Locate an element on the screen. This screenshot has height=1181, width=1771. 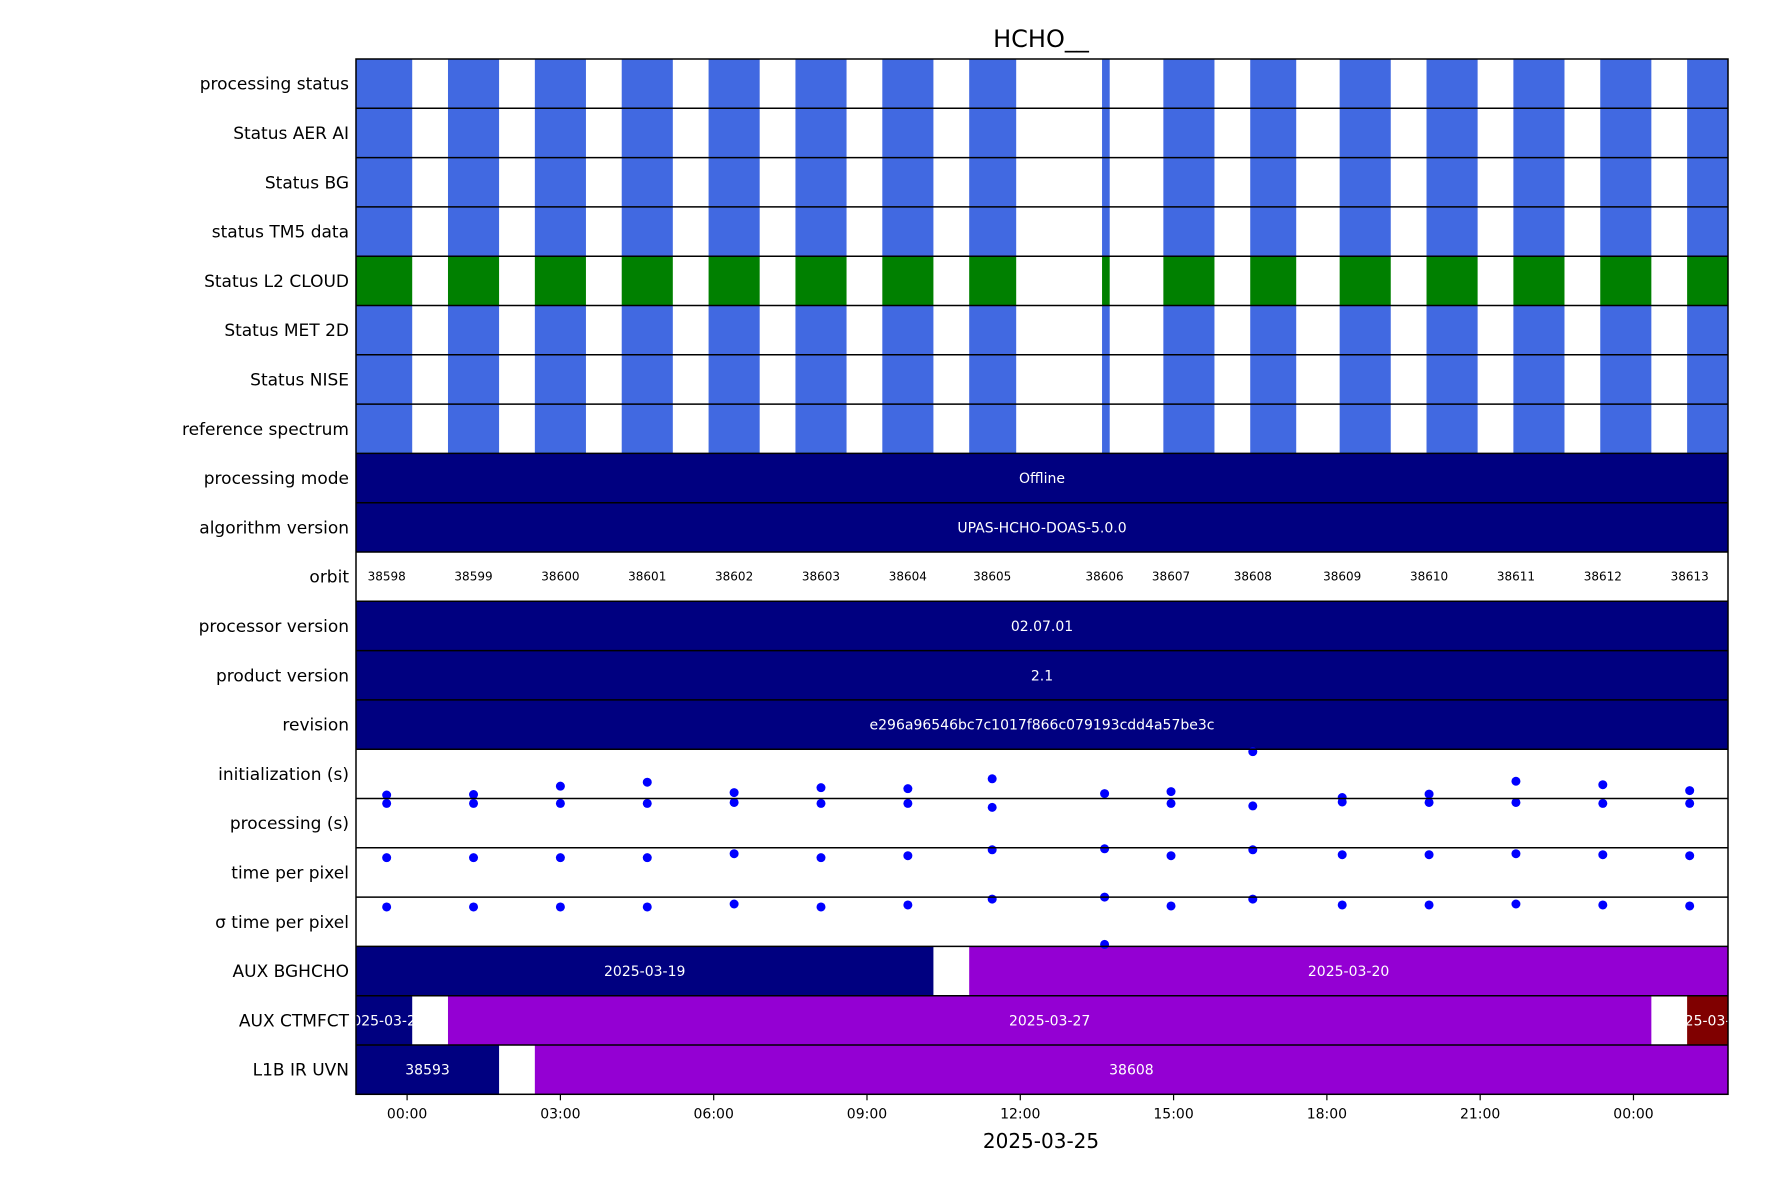
segment-text: 2025-03-20 is located at coordinates (1348, 972).